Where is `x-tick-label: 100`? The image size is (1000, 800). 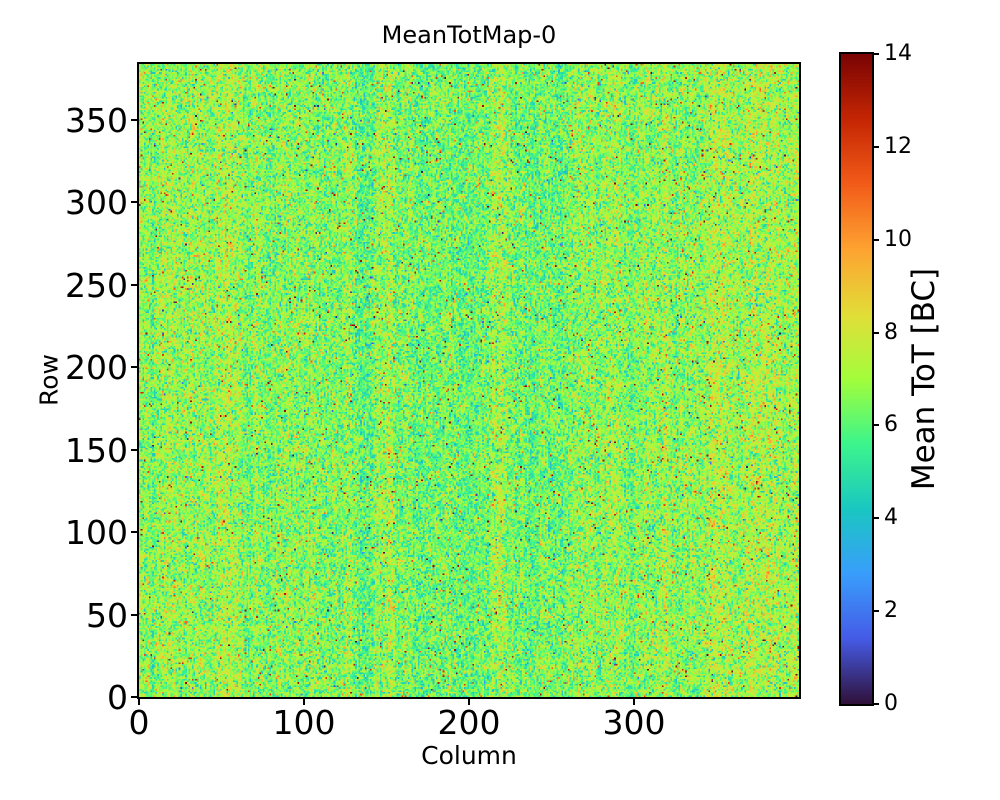 x-tick-label: 100 is located at coordinates (304, 722).